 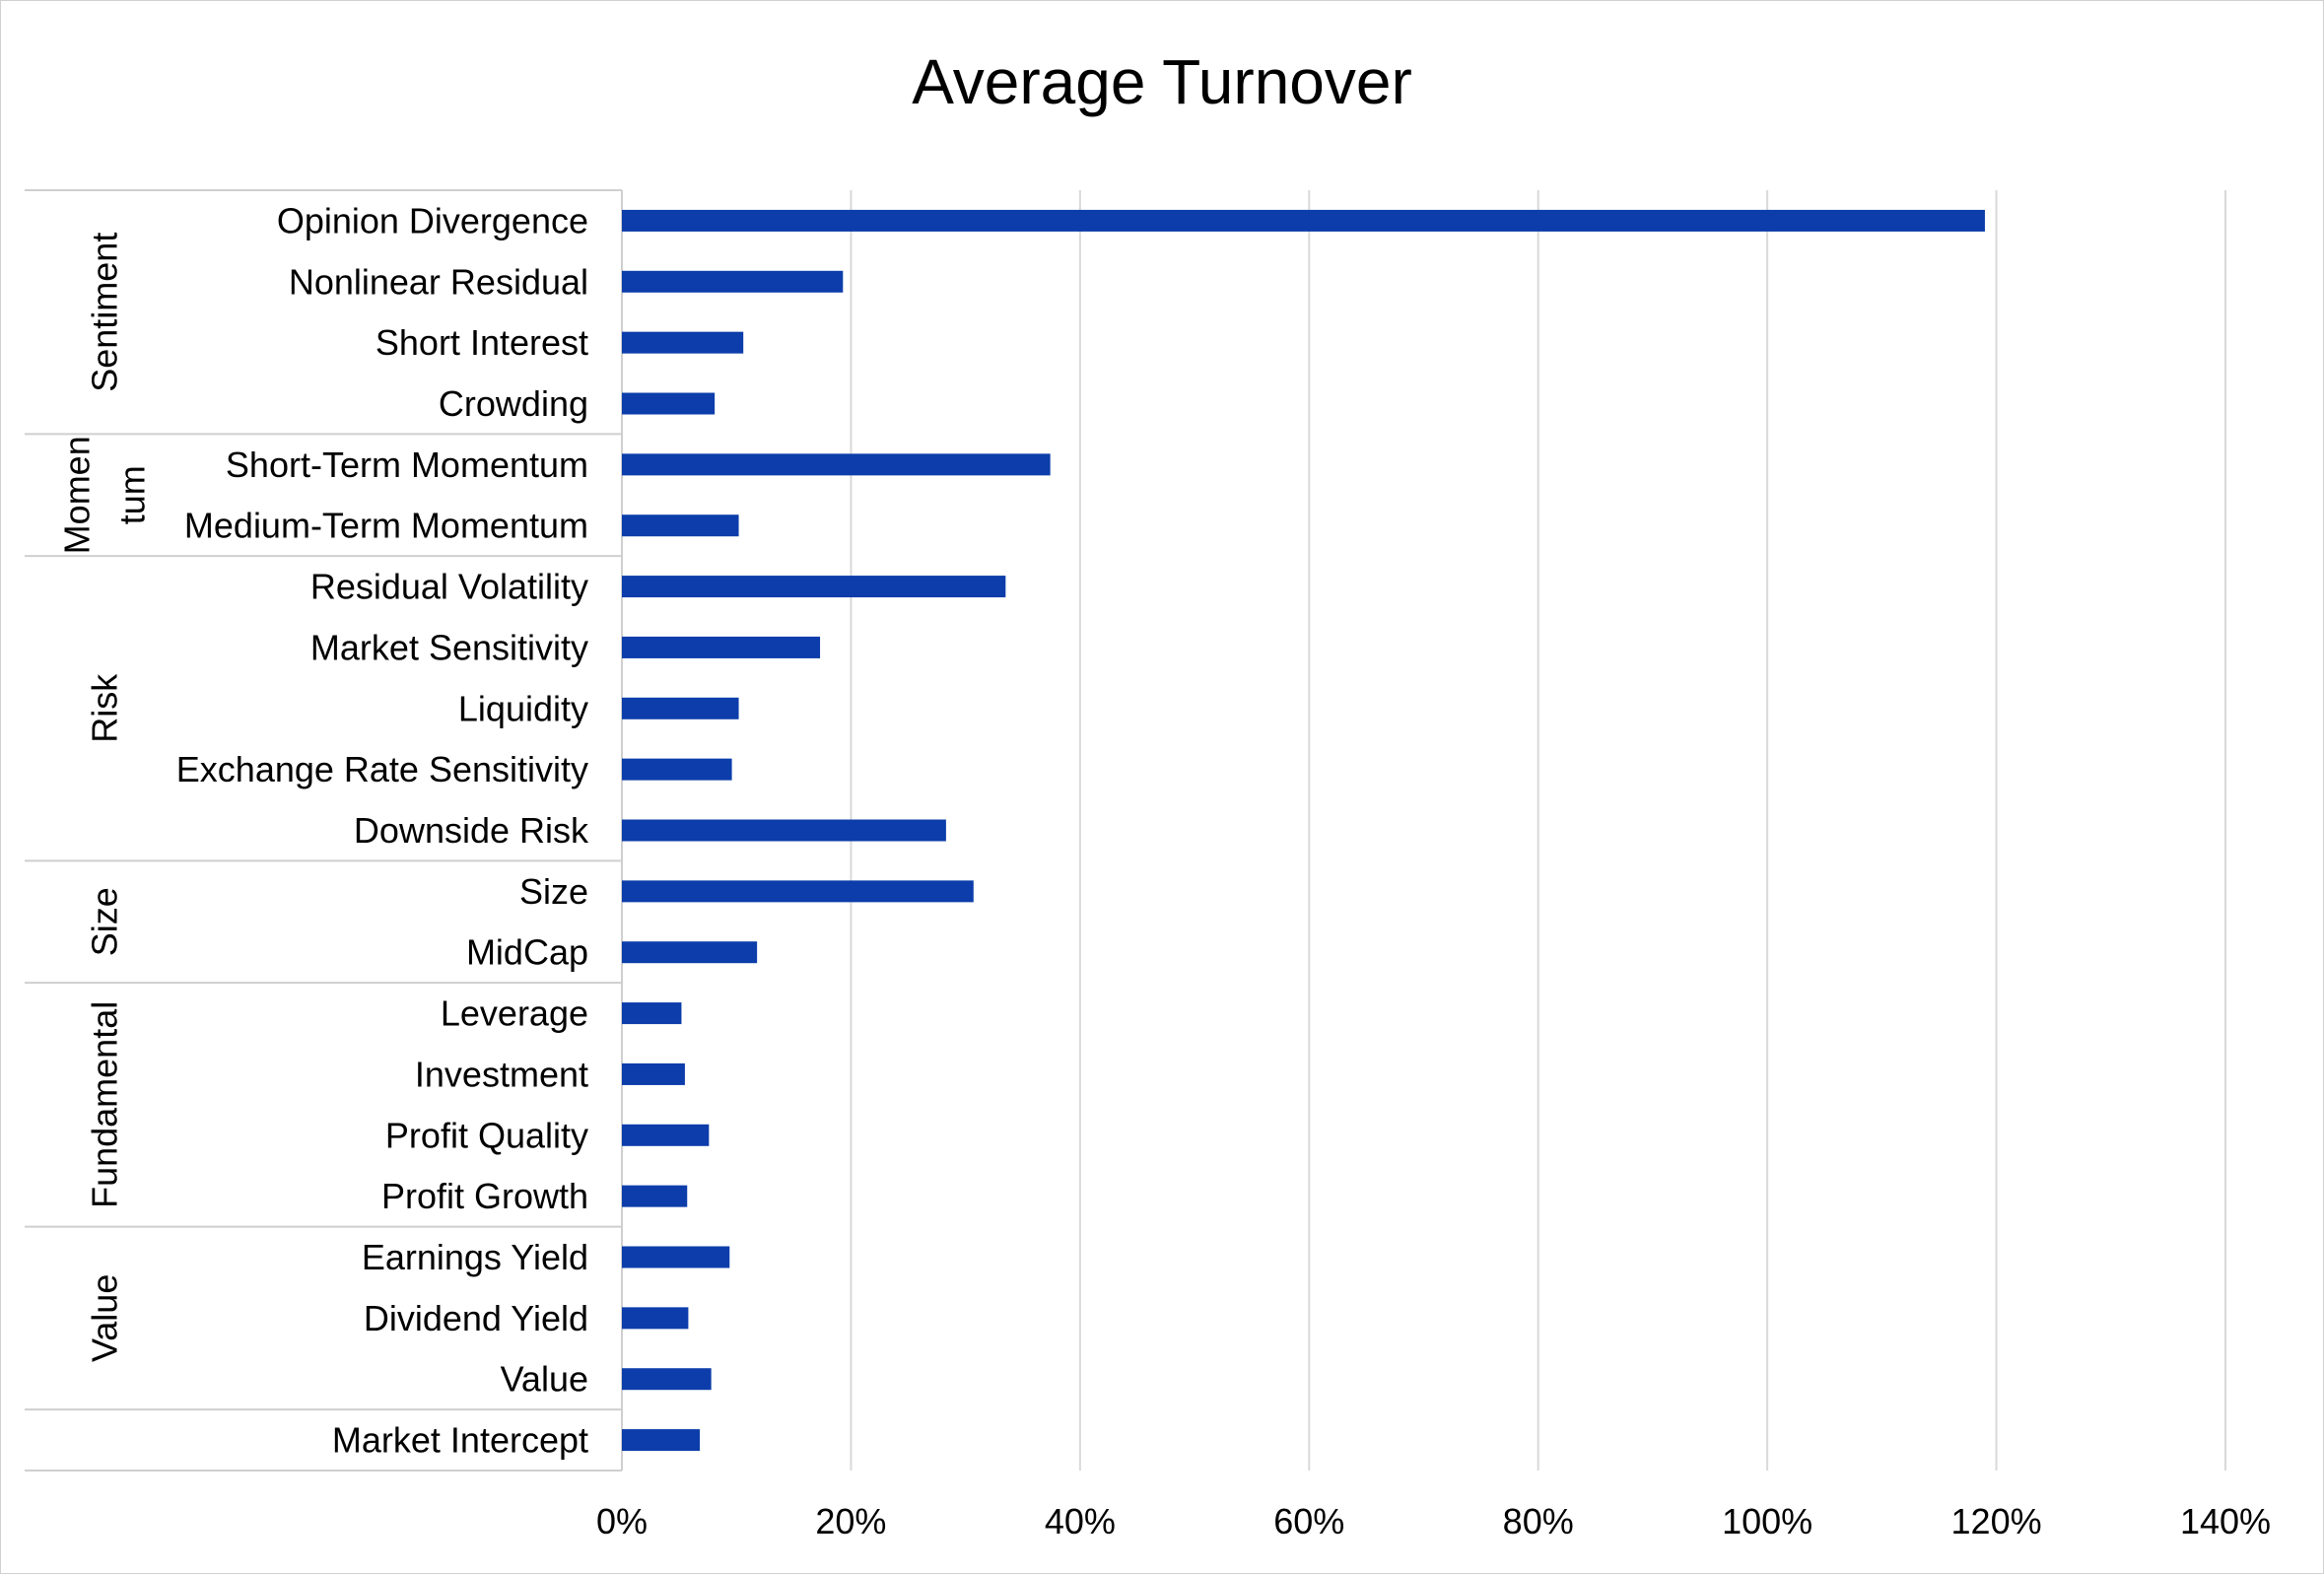 I want to click on category-label: Market Intercept, so click(x=460, y=1440).